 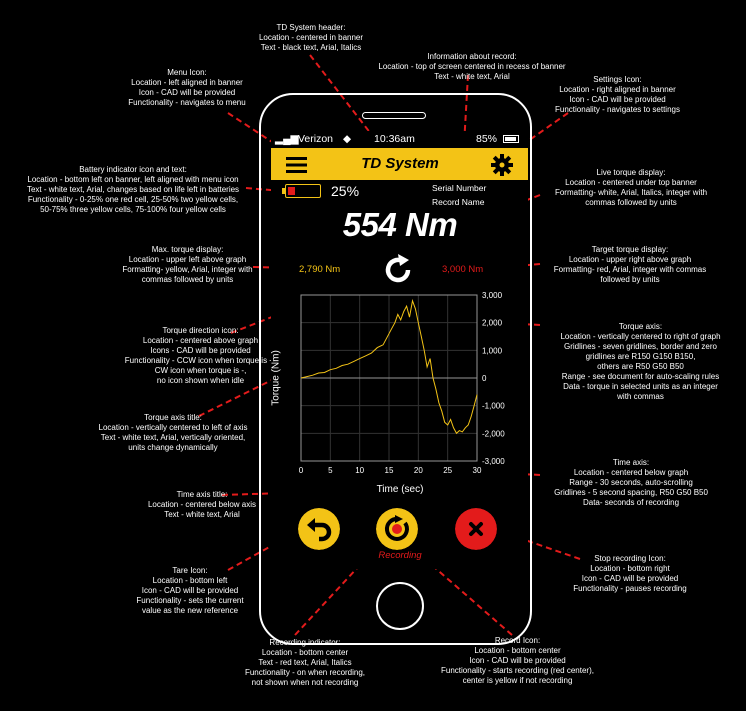 I want to click on undo-arrow-icon, so click(x=319, y=530).